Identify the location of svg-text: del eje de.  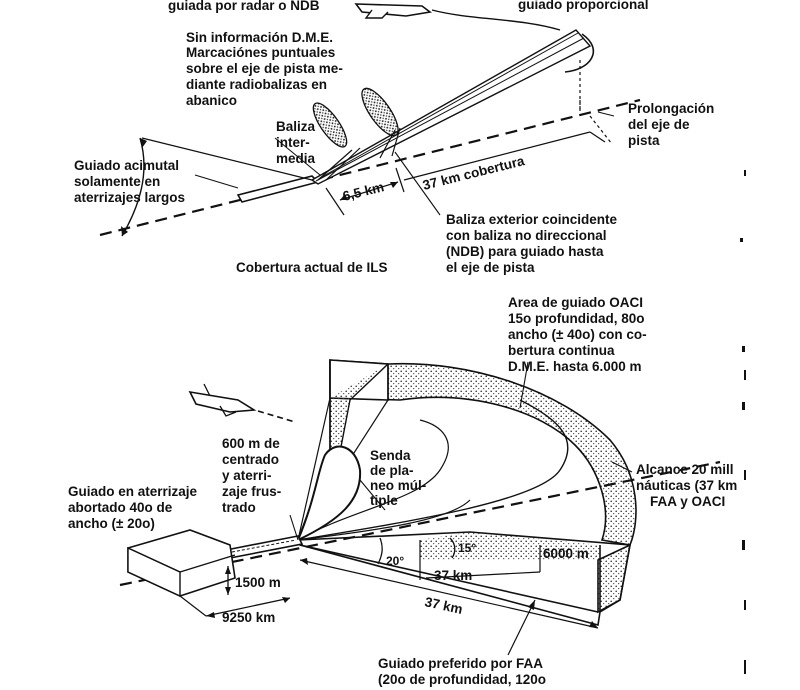
(659, 124).